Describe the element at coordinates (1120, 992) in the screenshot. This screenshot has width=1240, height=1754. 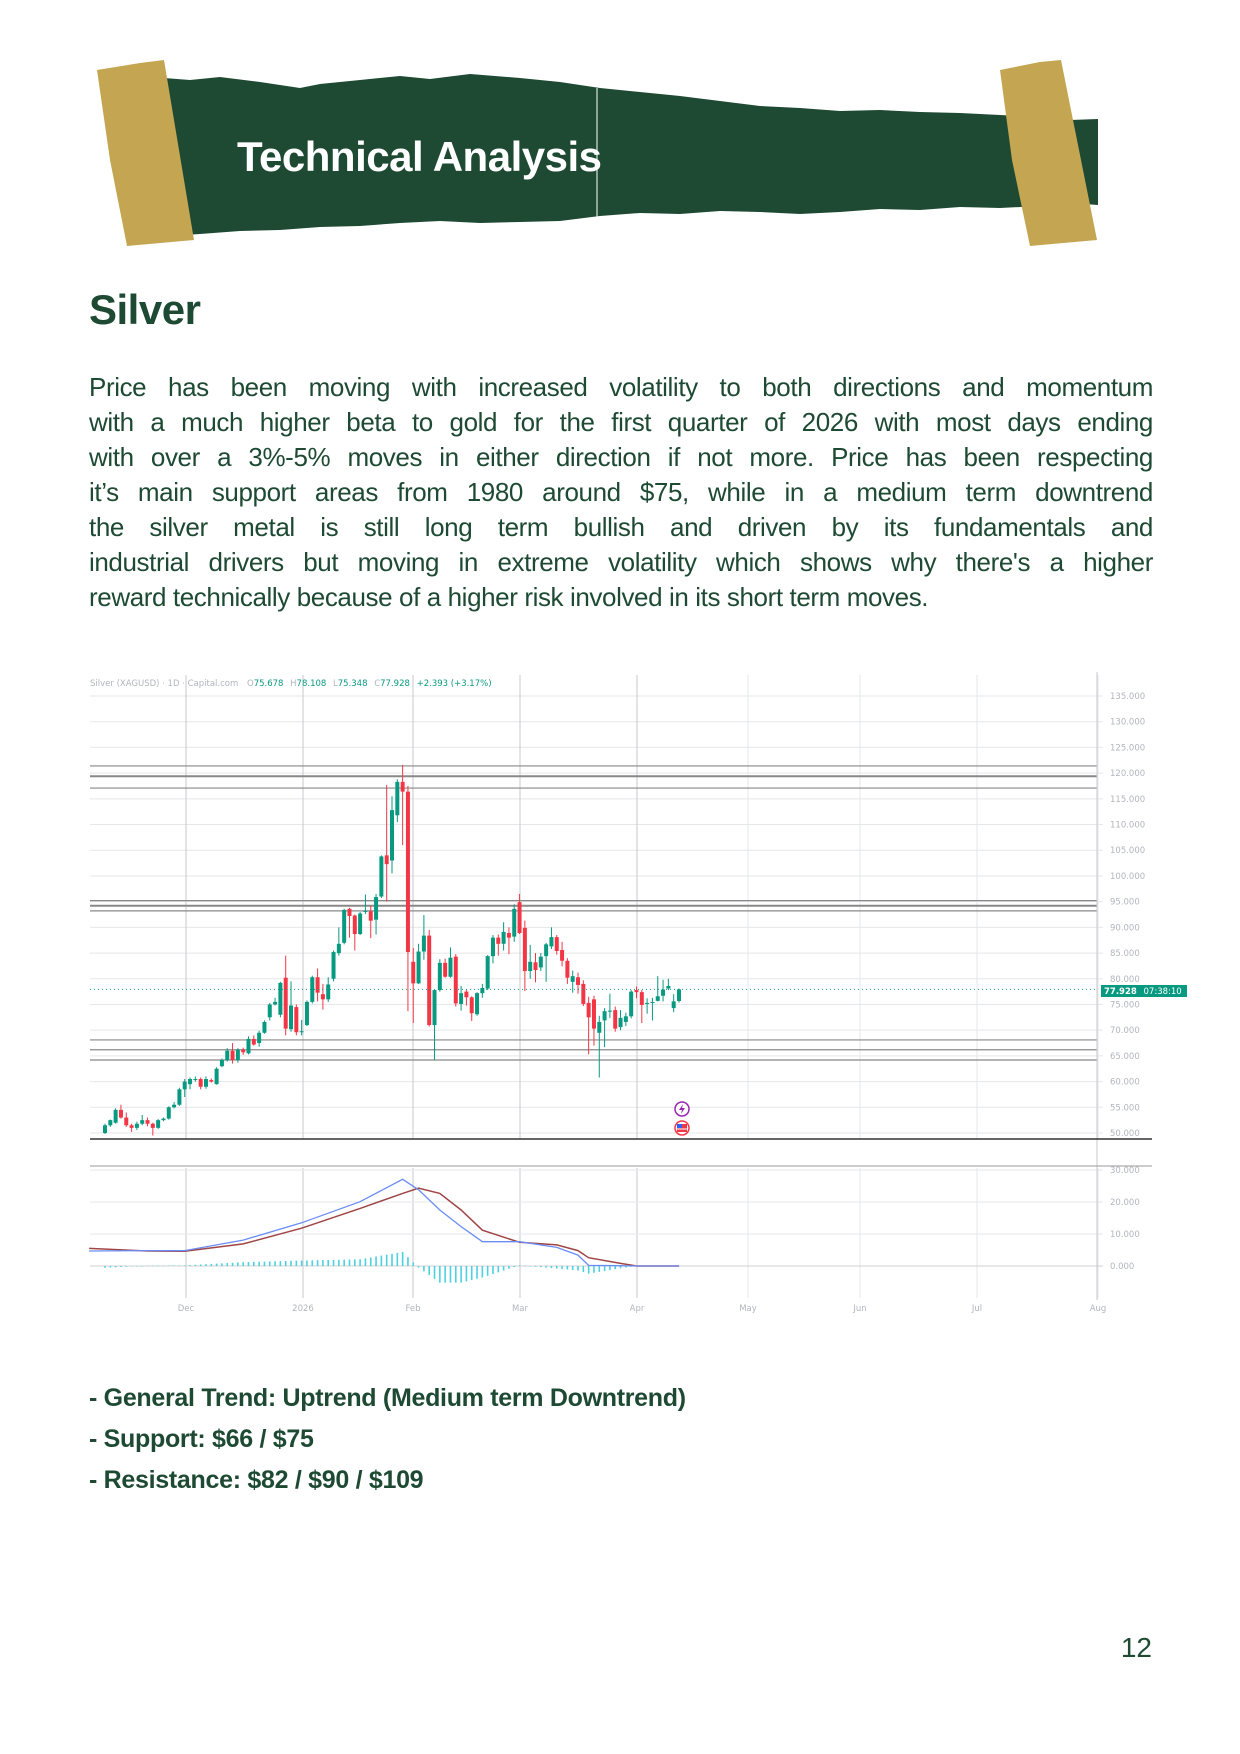
I see `last-price-label: 77.928` at that location.